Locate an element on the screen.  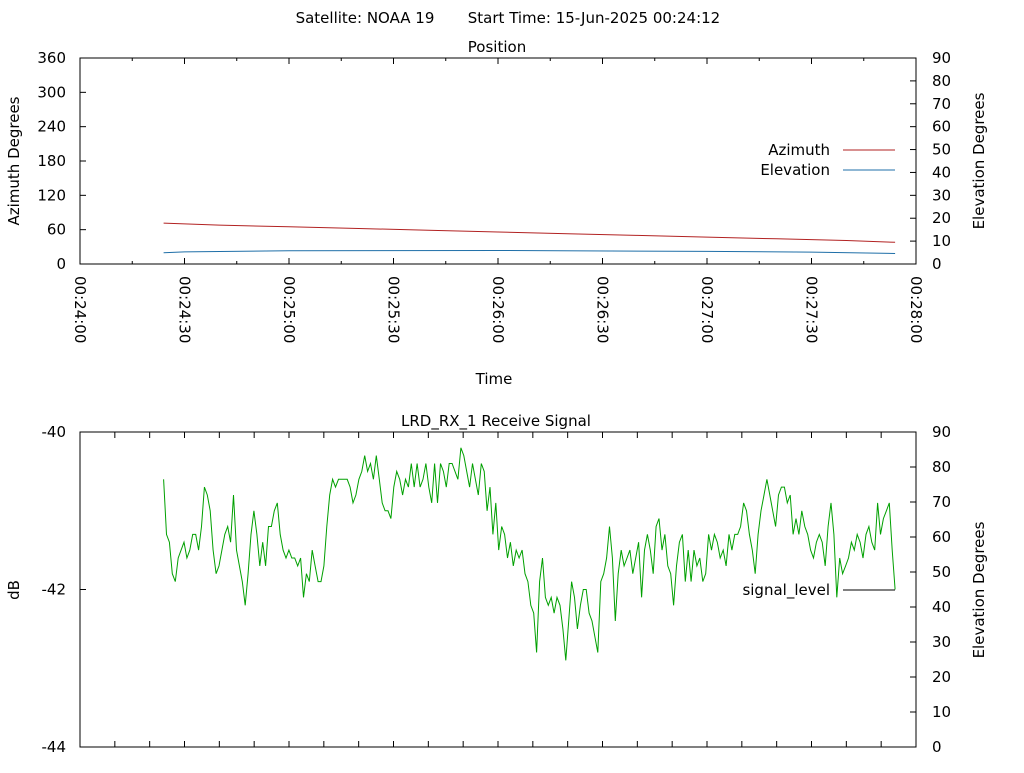
y-tick-label: -40 is located at coordinates (54, 432).